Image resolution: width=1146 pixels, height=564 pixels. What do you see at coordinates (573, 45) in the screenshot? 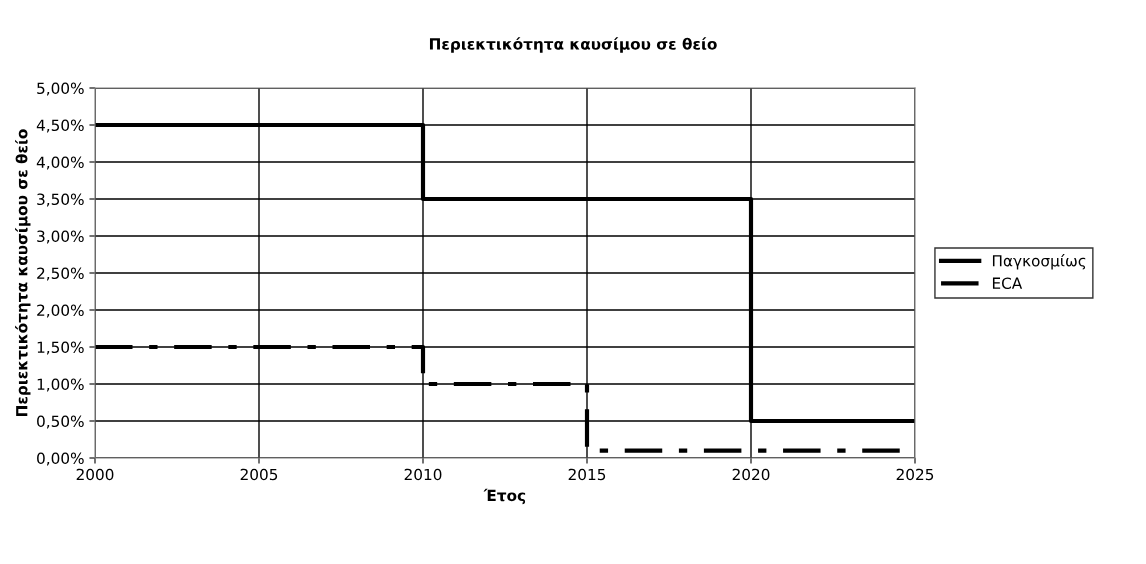
I see `chart-title: Περιεκτικότητα καυσίμου σε θείο` at bounding box center [573, 45].